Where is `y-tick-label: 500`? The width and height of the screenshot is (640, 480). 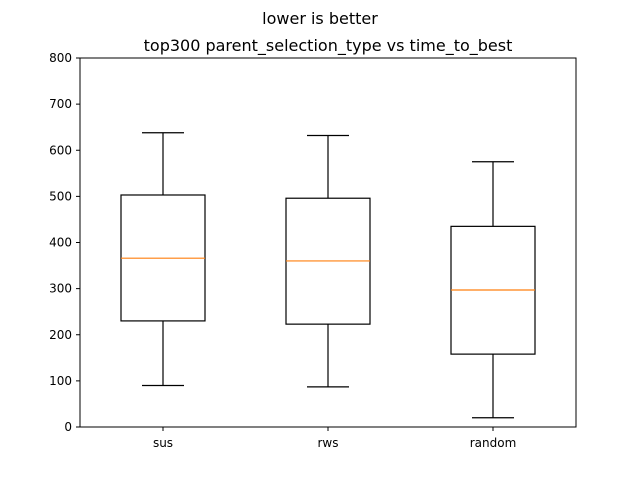
y-tick-label: 500 is located at coordinates (60, 196).